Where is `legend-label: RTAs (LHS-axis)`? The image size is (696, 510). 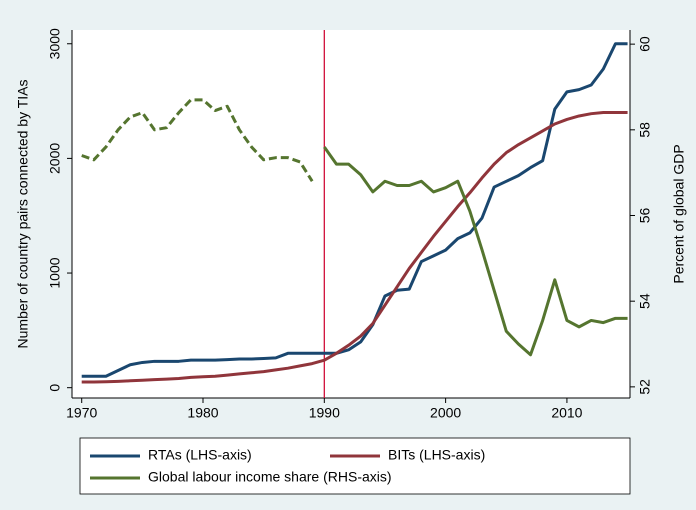
legend-label: RTAs (LHS-axis) is located at coordinates (200, 455).